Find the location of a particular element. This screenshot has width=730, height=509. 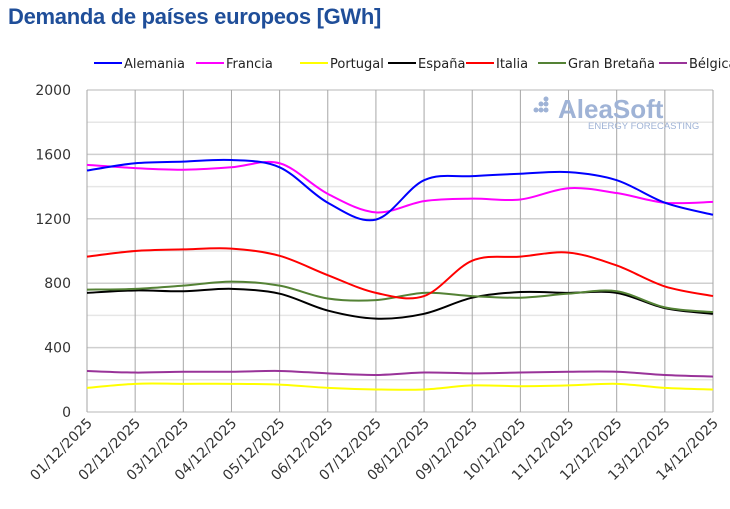

y-tick-label: 1200 is located at coordinates (53, 220).